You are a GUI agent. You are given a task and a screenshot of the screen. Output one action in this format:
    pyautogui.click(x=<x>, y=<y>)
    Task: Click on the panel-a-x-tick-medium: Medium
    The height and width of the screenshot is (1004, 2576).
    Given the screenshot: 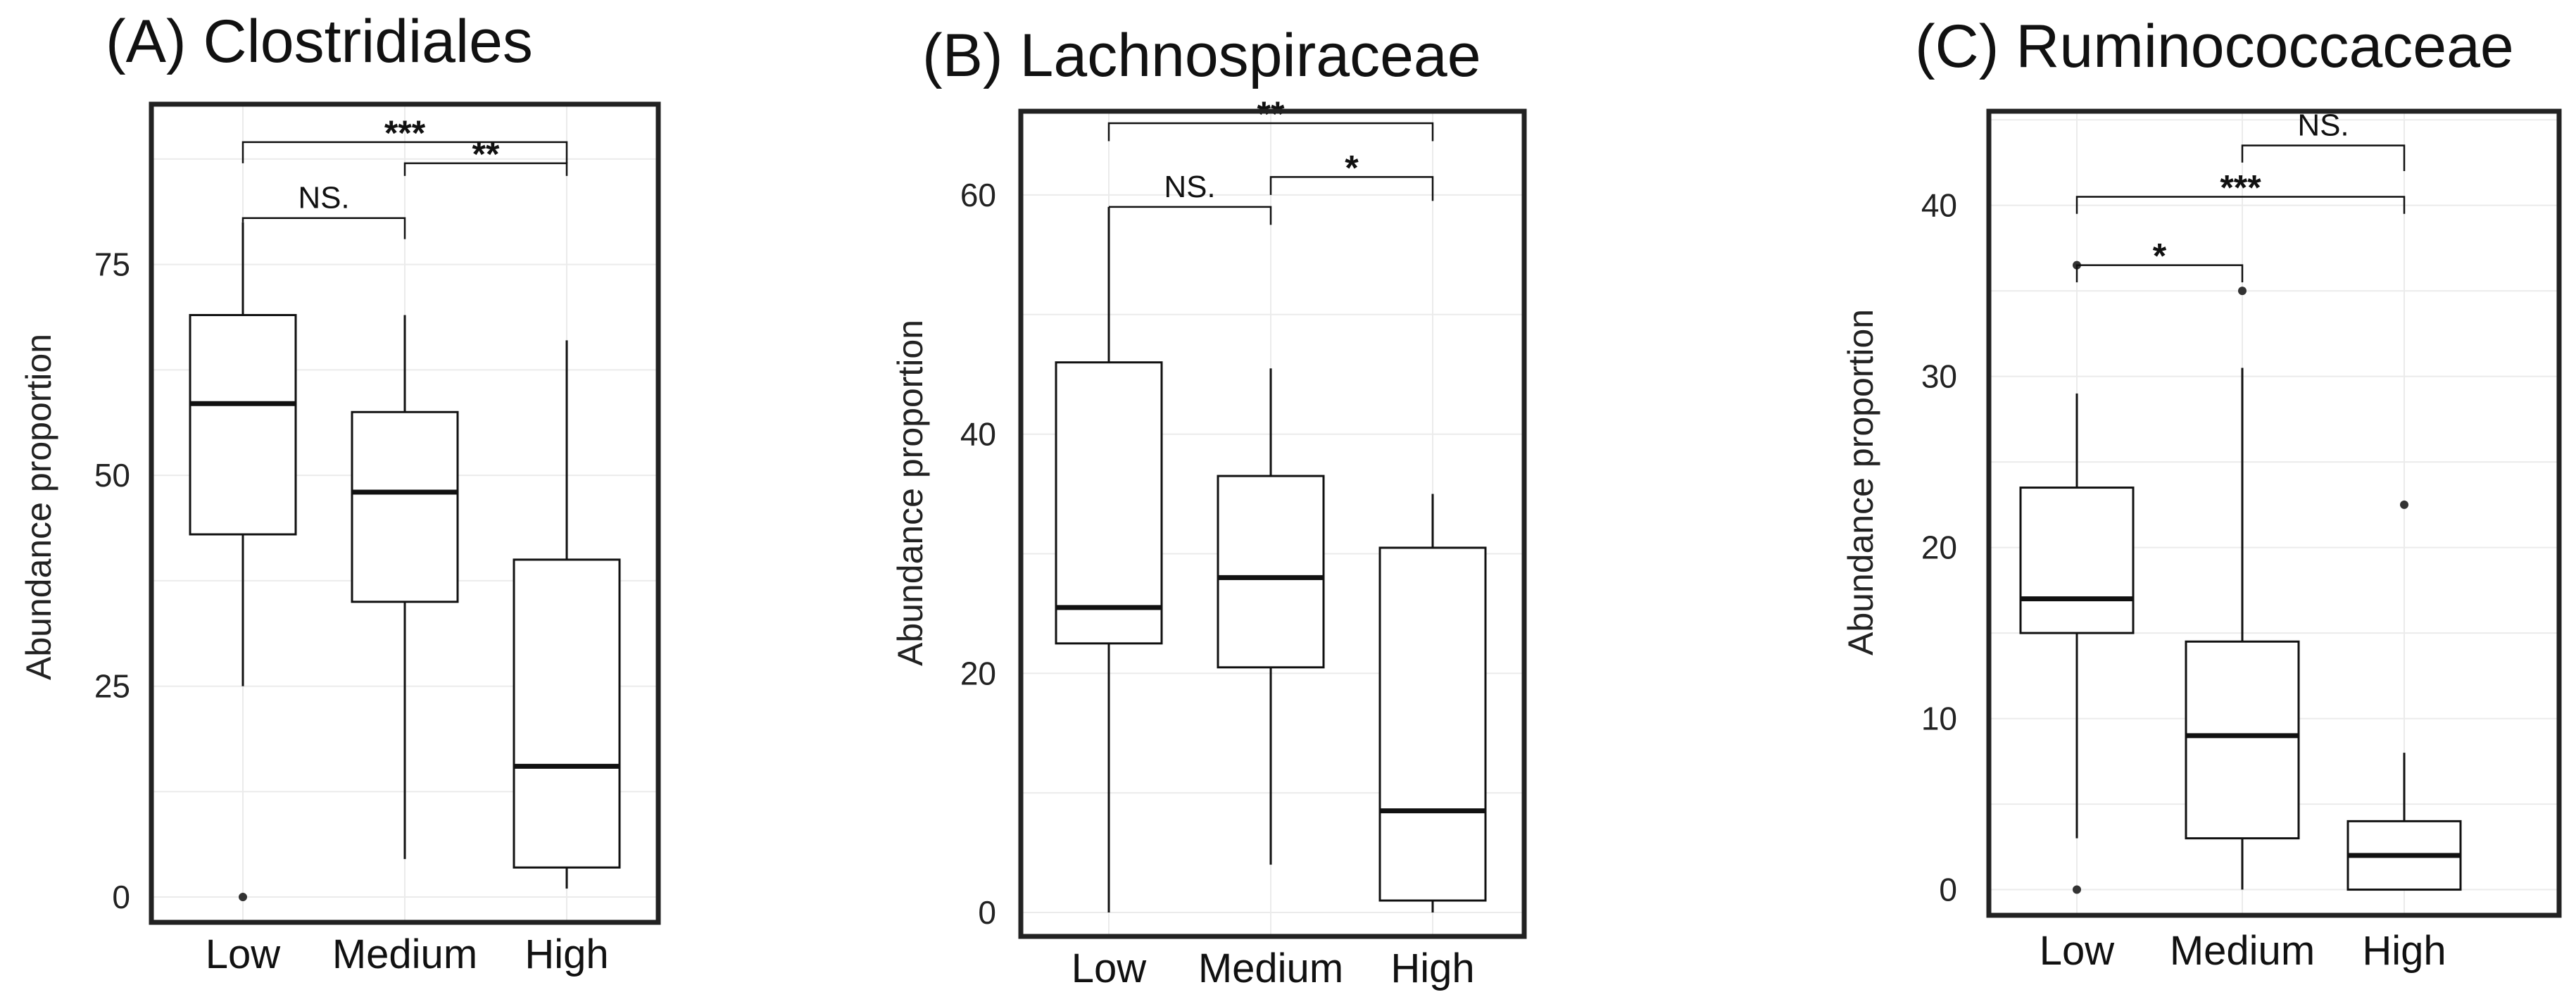 What is the action you would take?
    pyautogui.click(x=404, y=954)
    